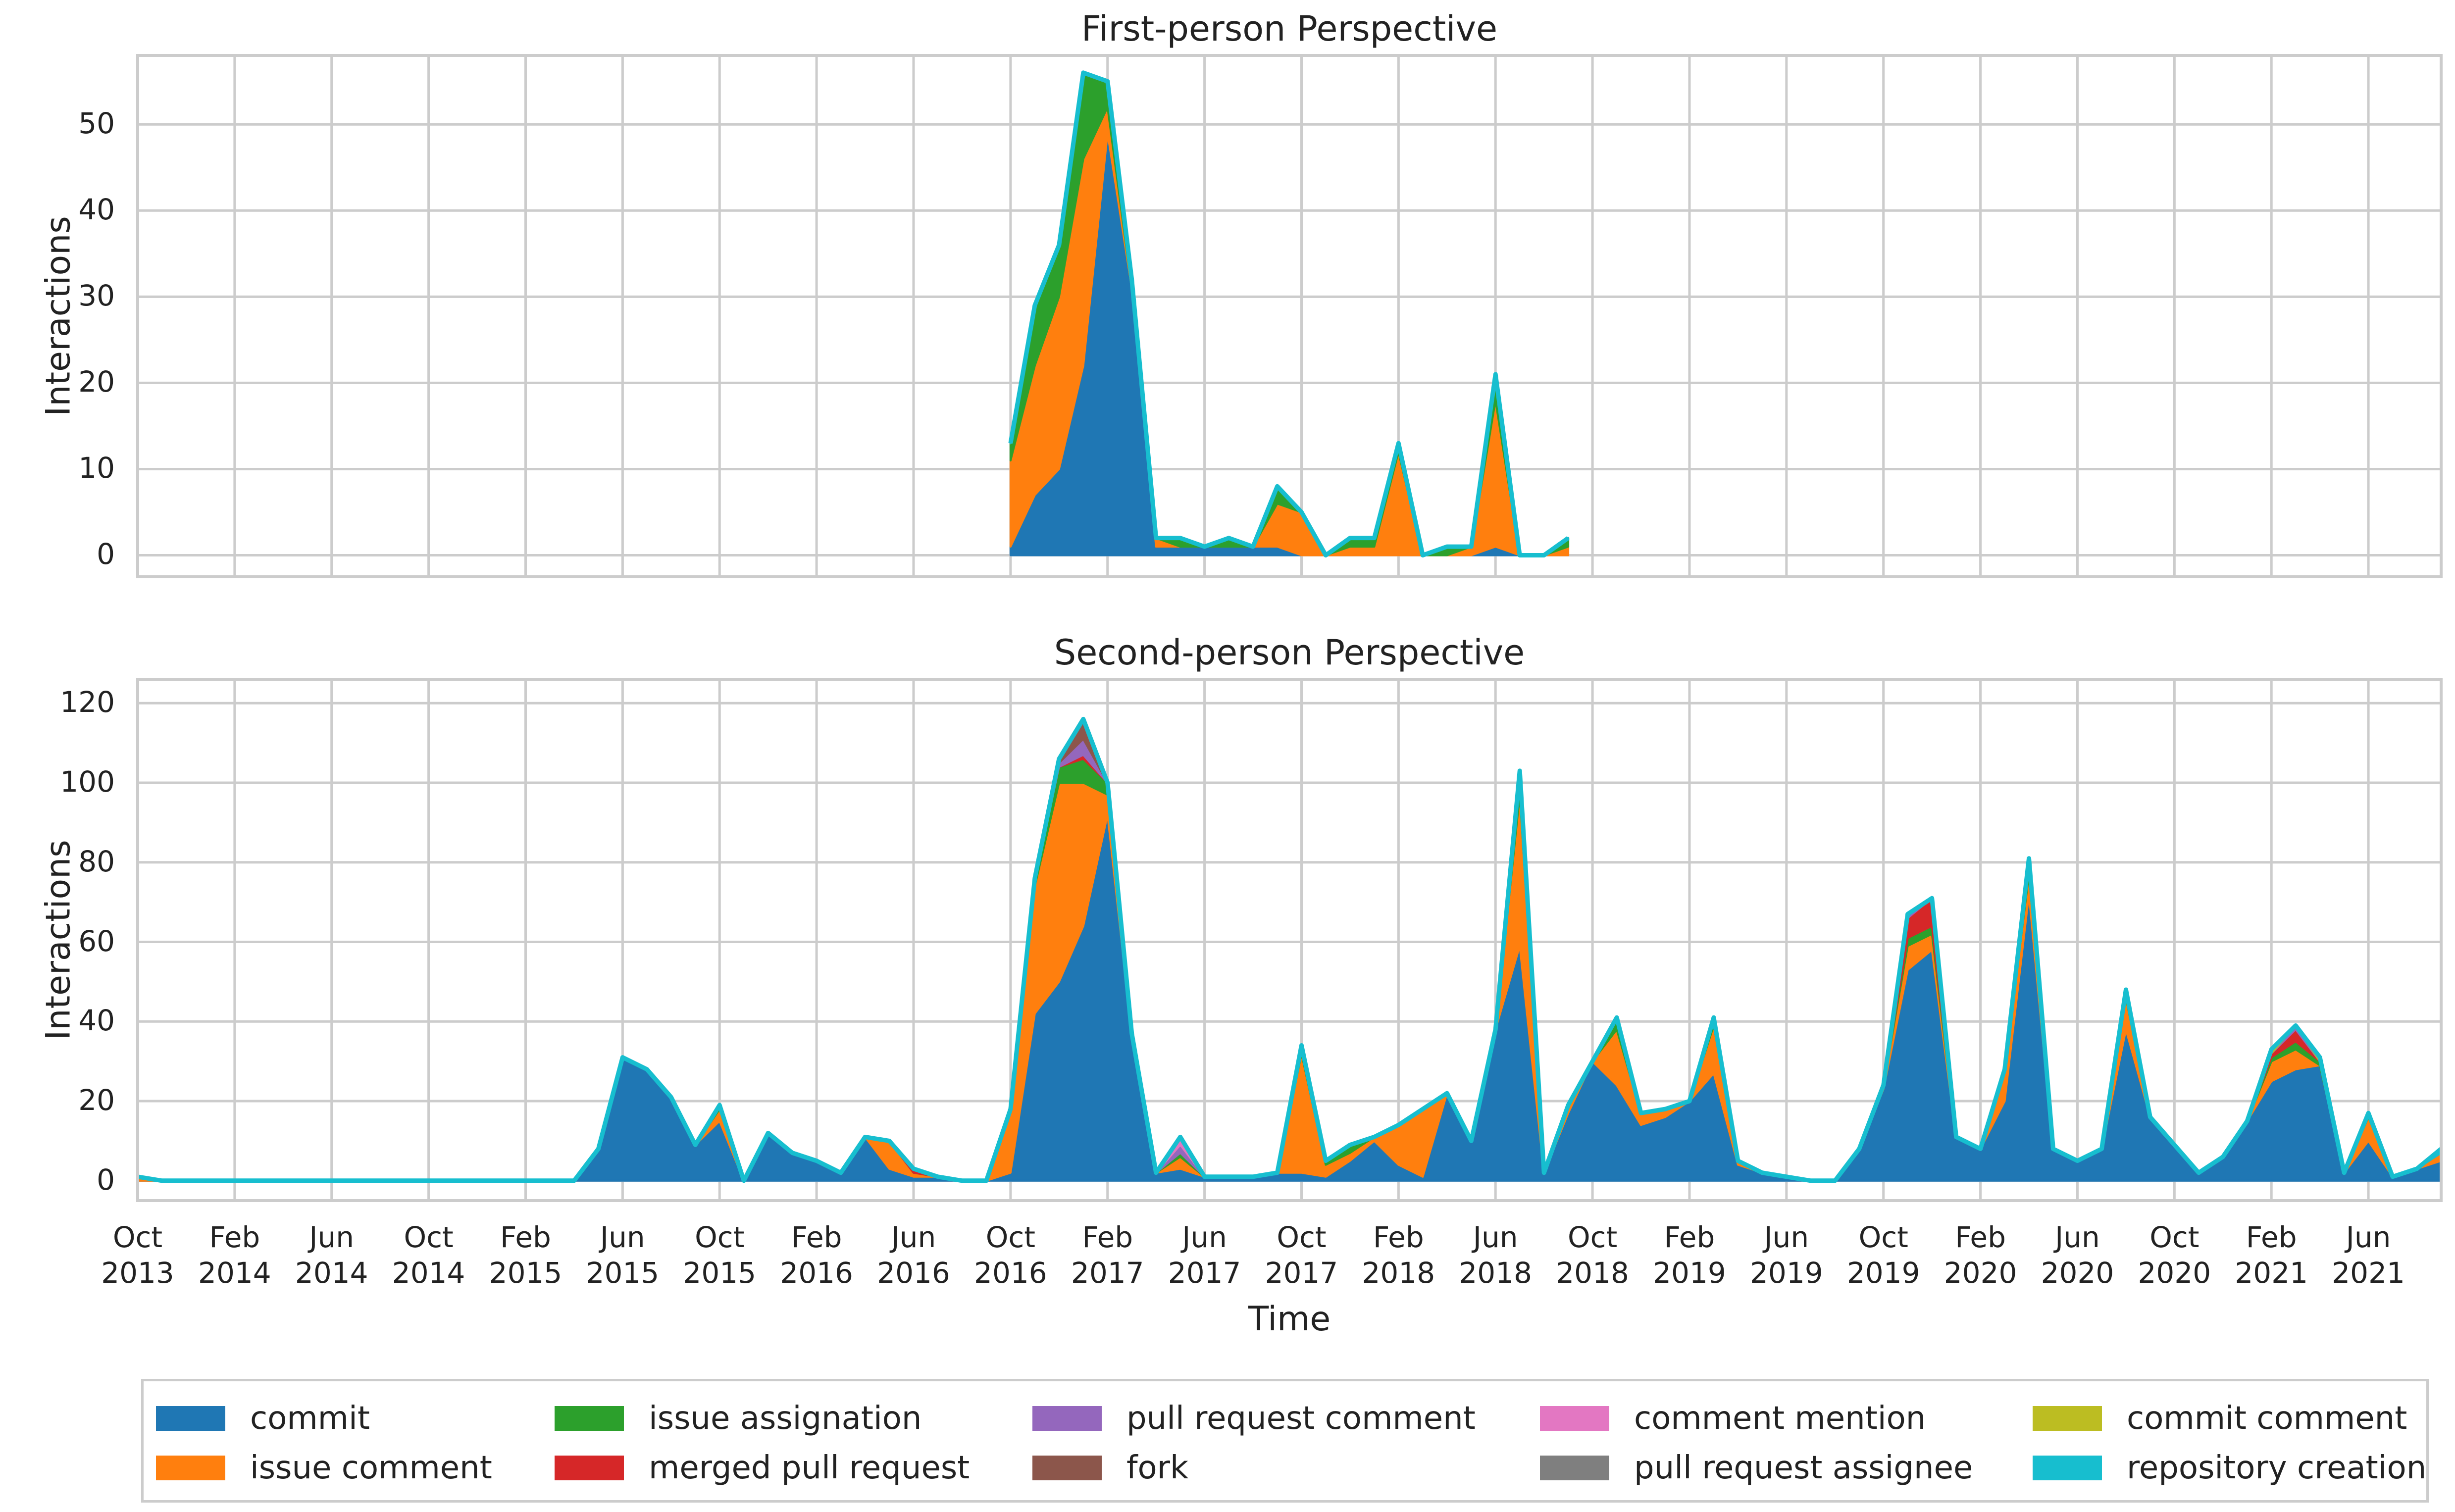 The image size is (2455, 1512). What do you see at coordinates (2368, 1255) in the screenshot?
I see `x-tick-label: Jun 2021` at bounding box center [2368, 1255].